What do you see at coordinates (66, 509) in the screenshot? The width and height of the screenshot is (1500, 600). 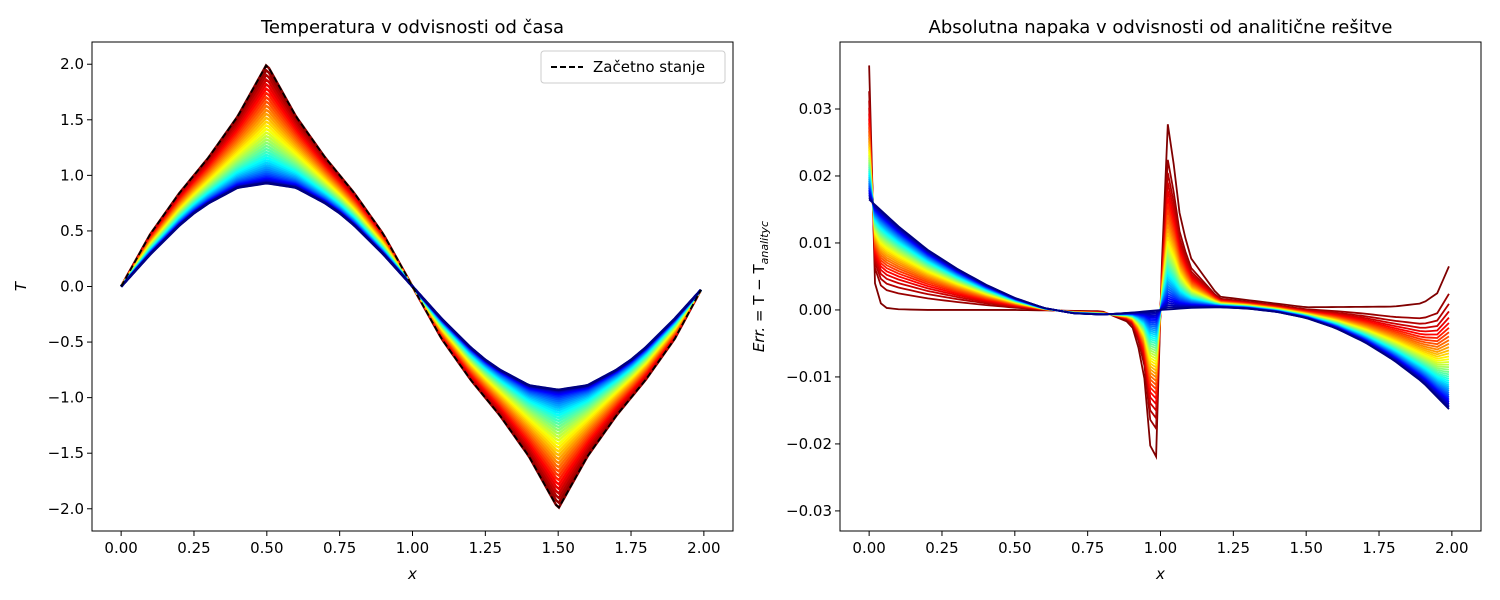 I see `y-tick-label: −2.0` at bounding box center [66, 509].